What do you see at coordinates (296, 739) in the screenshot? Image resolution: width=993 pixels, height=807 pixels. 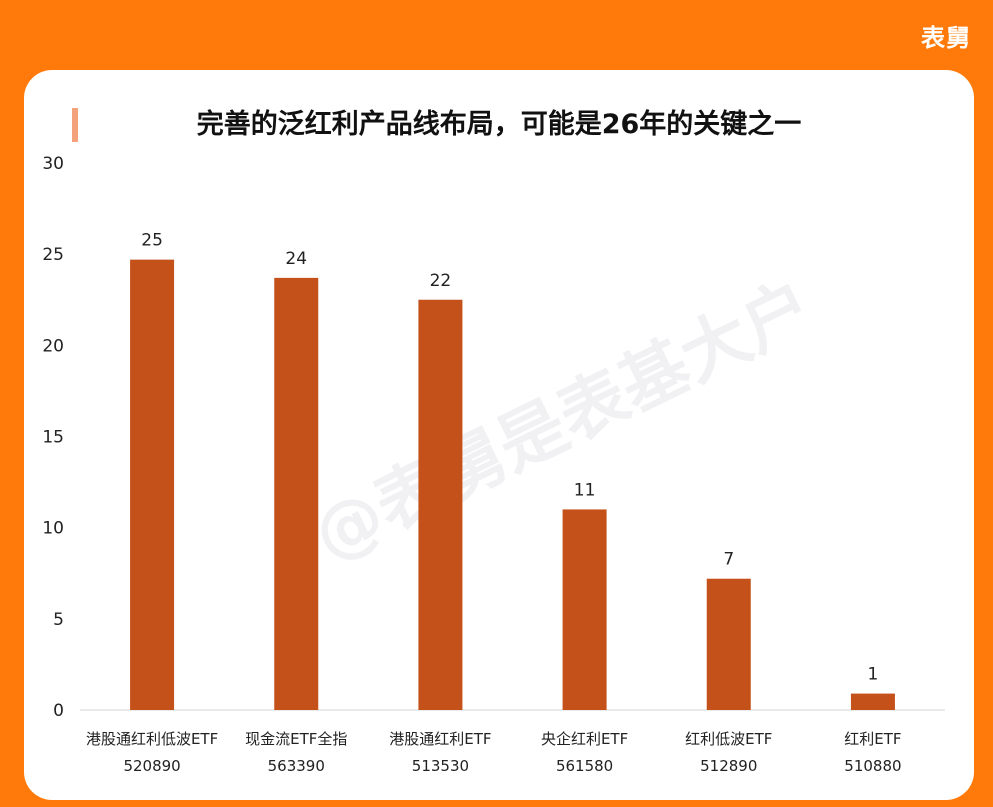 I see `x-tick-label: 现金流ETF全指` at bounding box center [296, 739].